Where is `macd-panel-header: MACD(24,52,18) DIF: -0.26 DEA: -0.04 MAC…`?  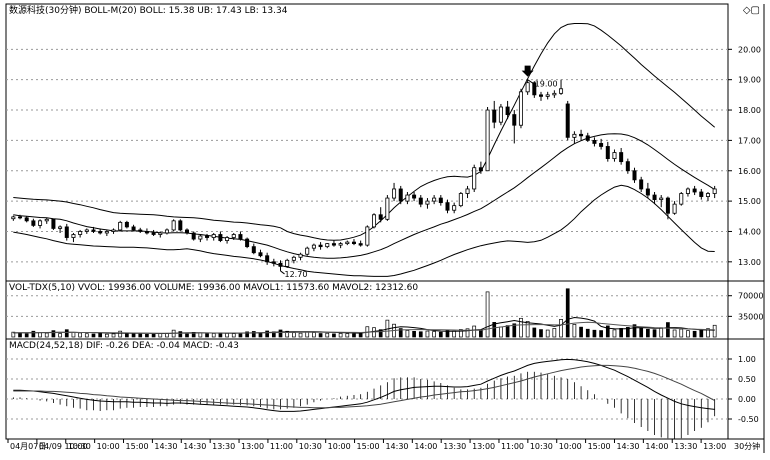
macd-panel-header: MACD(24,52,18) DIF: -0.26 DEA: -0.04 MAC… is located at coordinates (124, 346).